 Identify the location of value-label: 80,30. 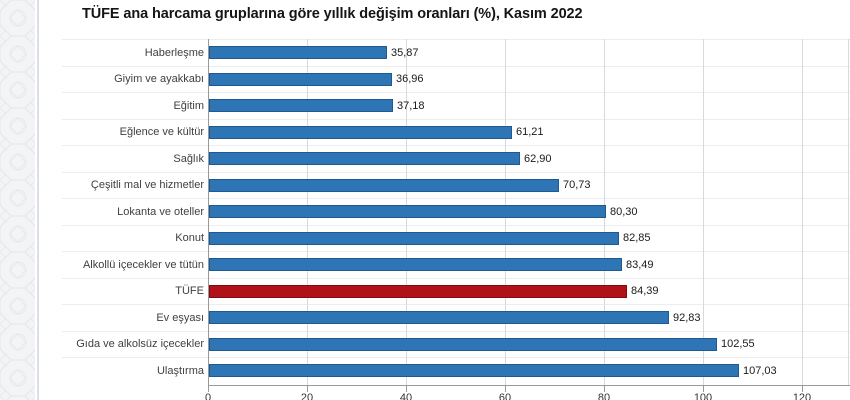
(624, 211).